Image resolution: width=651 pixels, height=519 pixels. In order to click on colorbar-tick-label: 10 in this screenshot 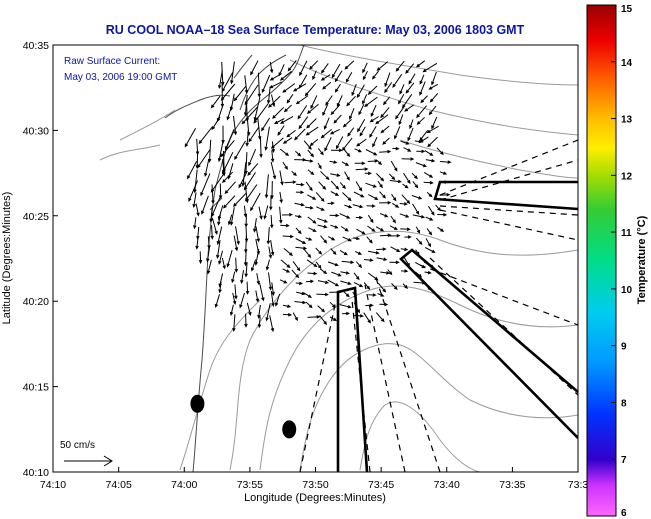, I will do `click(627, 290)`.